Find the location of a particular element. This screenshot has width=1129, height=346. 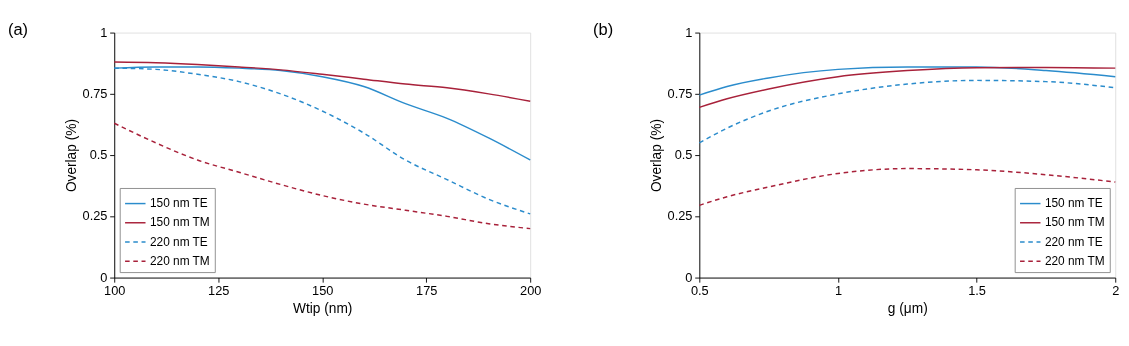

x-tick-label: 1.5 is located at coordinates (977, 291).